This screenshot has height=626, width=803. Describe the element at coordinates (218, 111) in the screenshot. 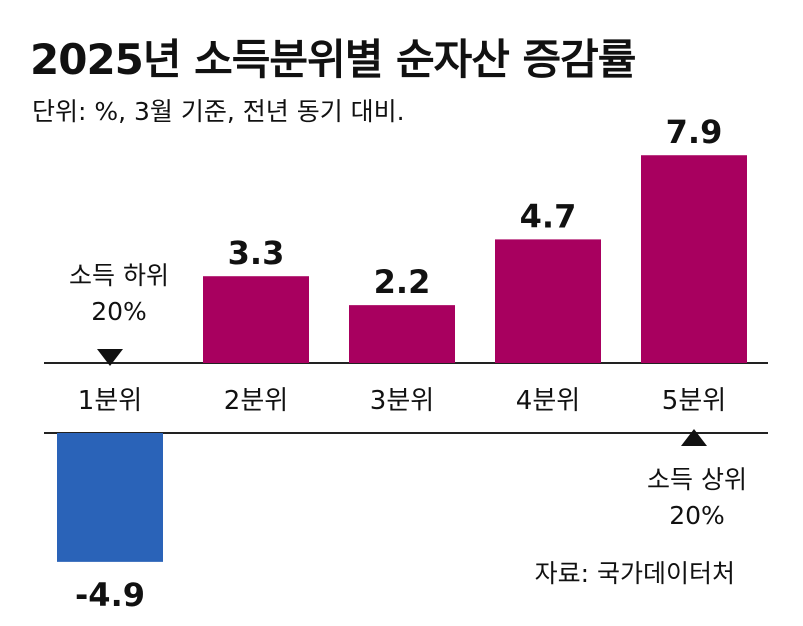

I see `chart-subtitle: 단위: %, 3월 기준, 전년 동기 대비.` at that location.